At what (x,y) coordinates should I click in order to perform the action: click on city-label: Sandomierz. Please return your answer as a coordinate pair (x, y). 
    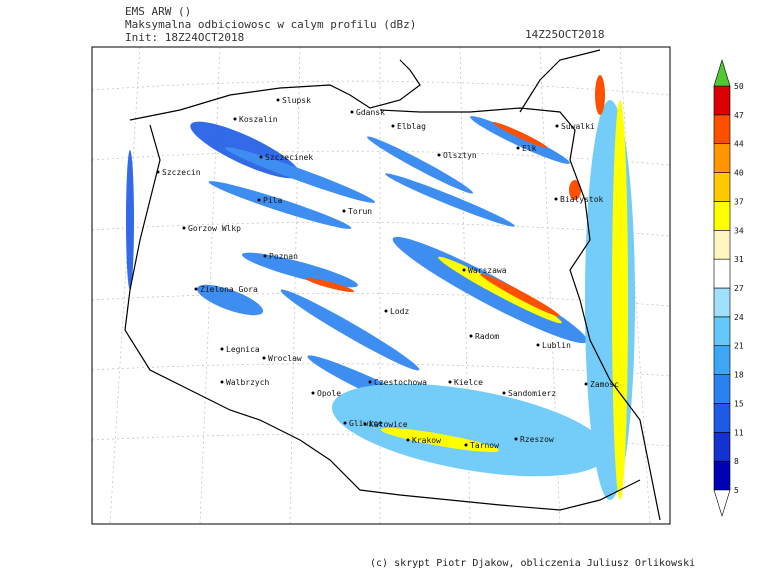
    Looking at the image, I should click on (532, 393).